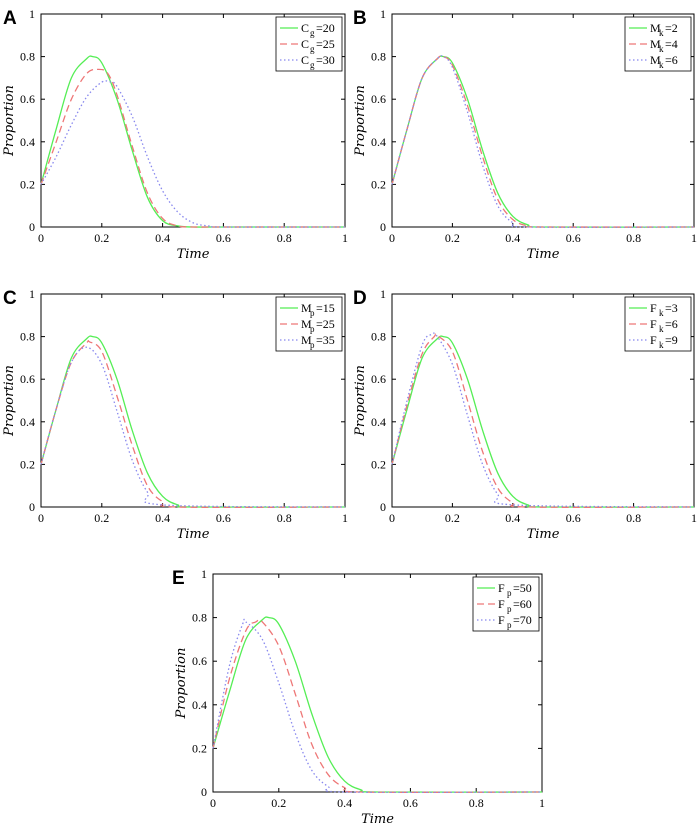  What do you see at coordinates (671, 44) in the screenshot?
I see `legend-label-value: =4` at bounding box center [671, 44].